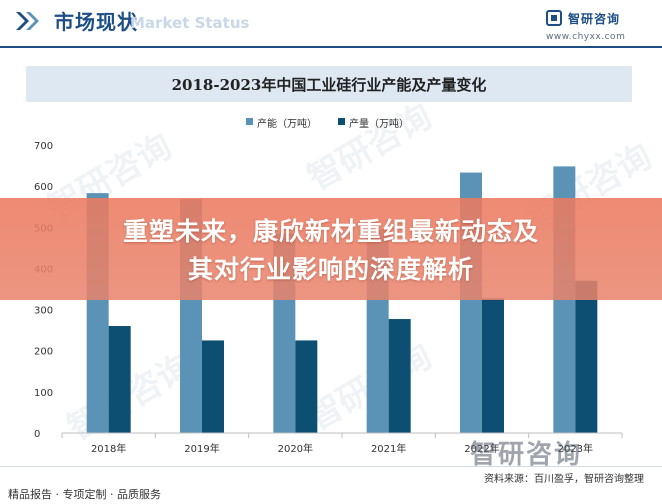  I want to click on double-chevron-icon, so click(27, 21).